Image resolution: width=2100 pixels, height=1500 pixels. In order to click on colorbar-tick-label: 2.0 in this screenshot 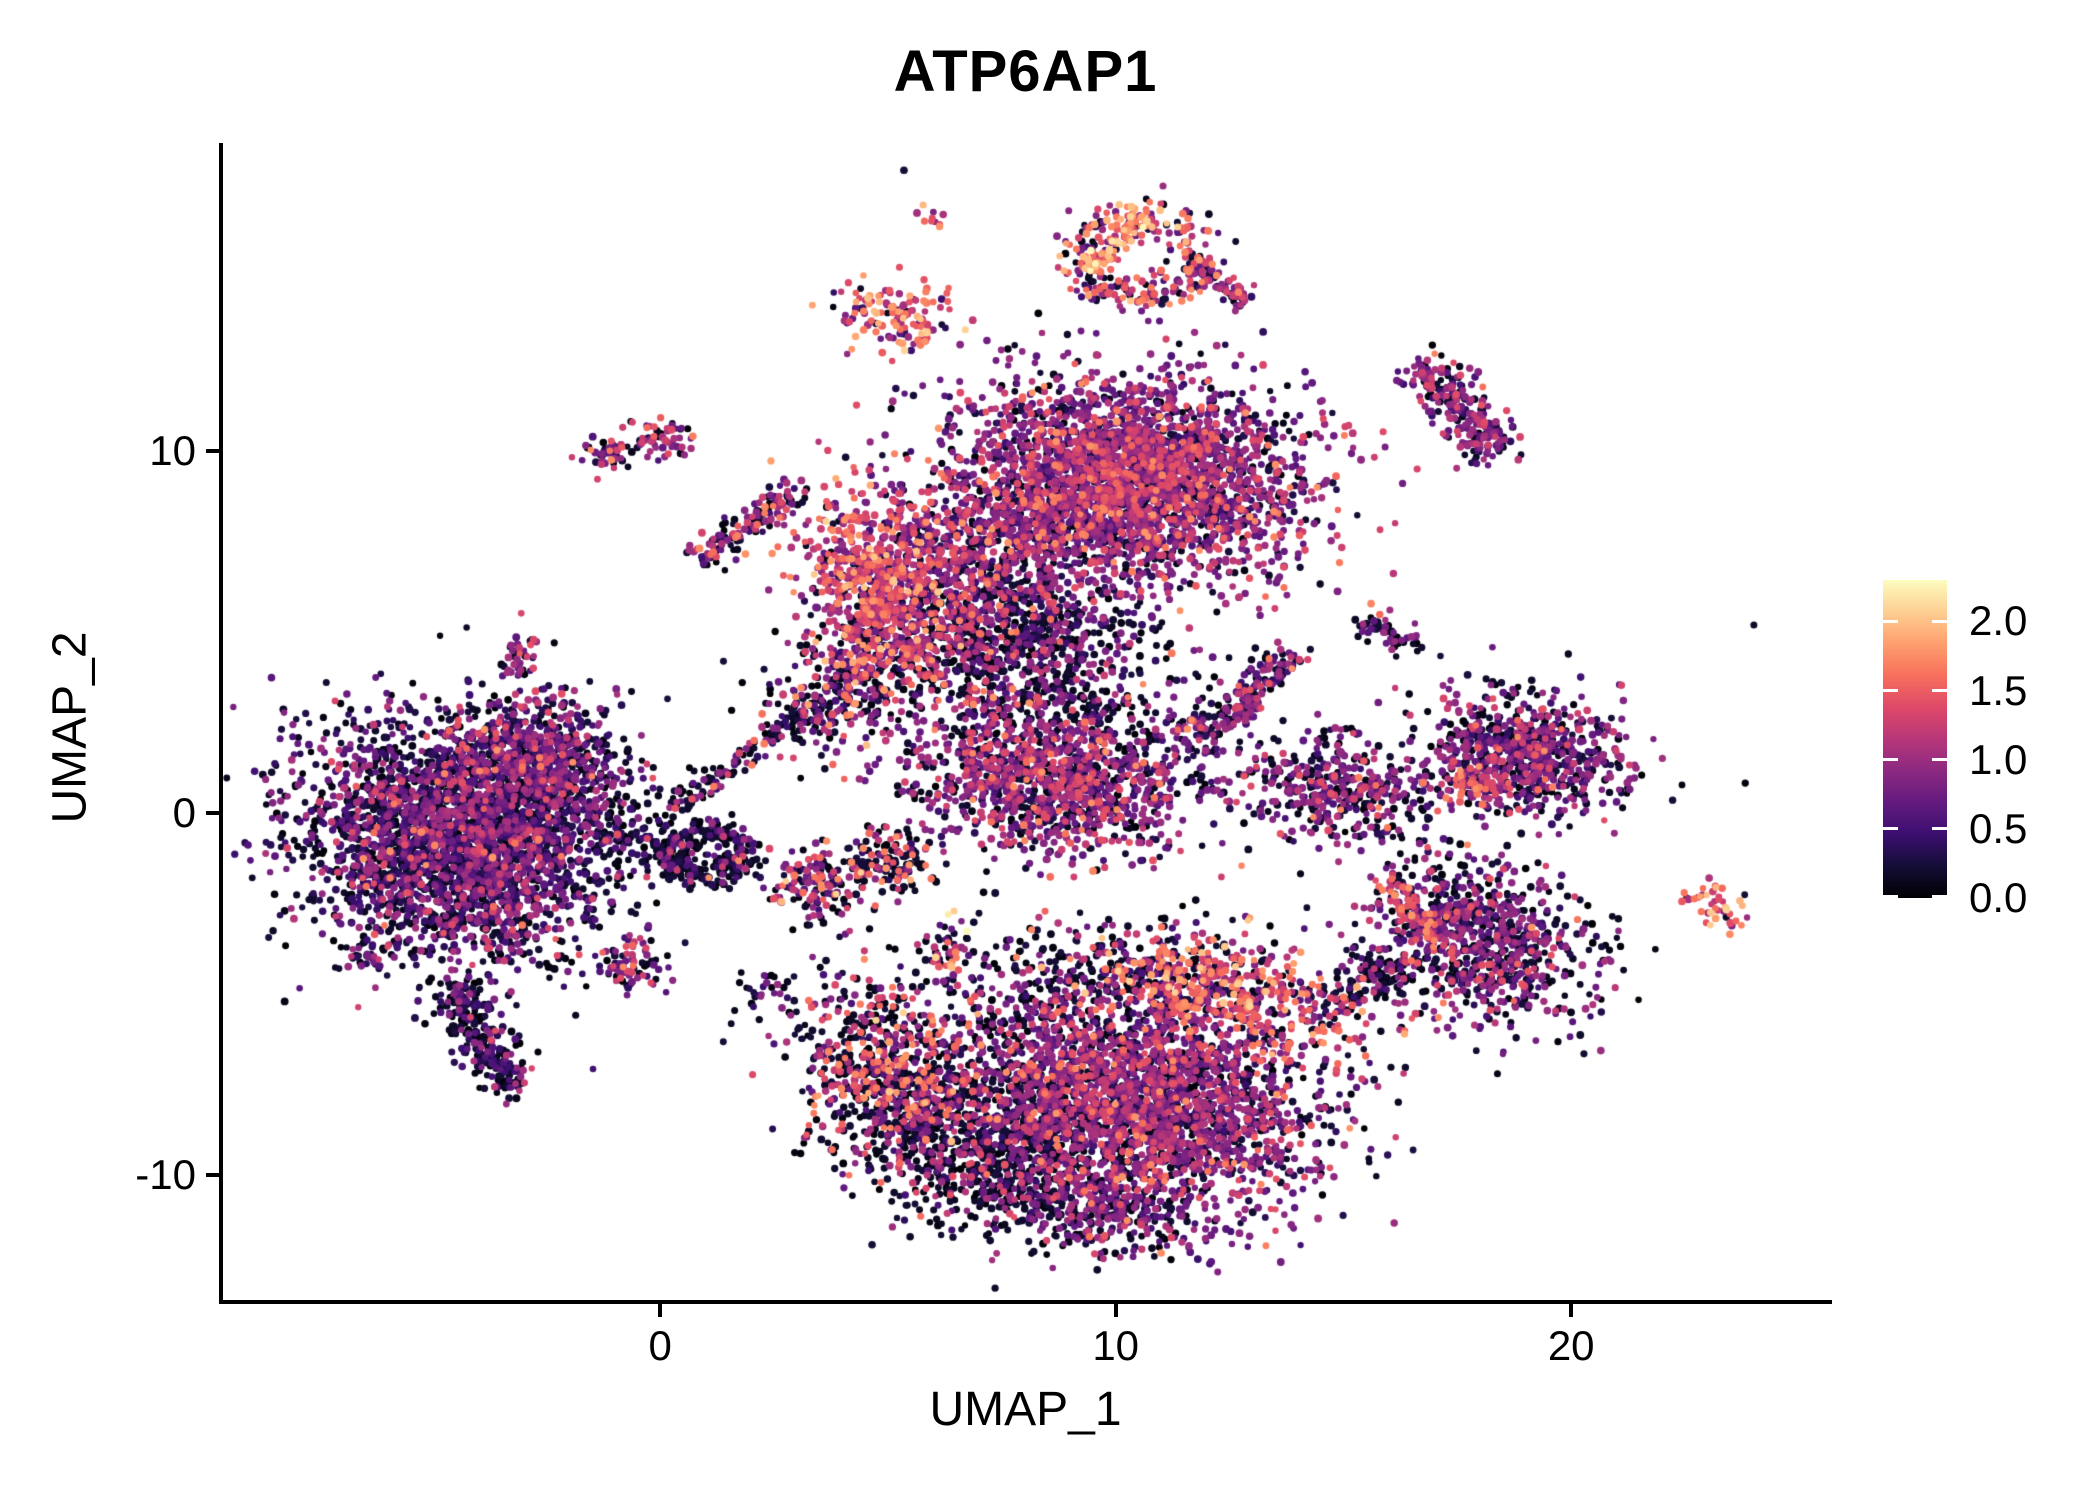, I will do `click(1998, 621)`.